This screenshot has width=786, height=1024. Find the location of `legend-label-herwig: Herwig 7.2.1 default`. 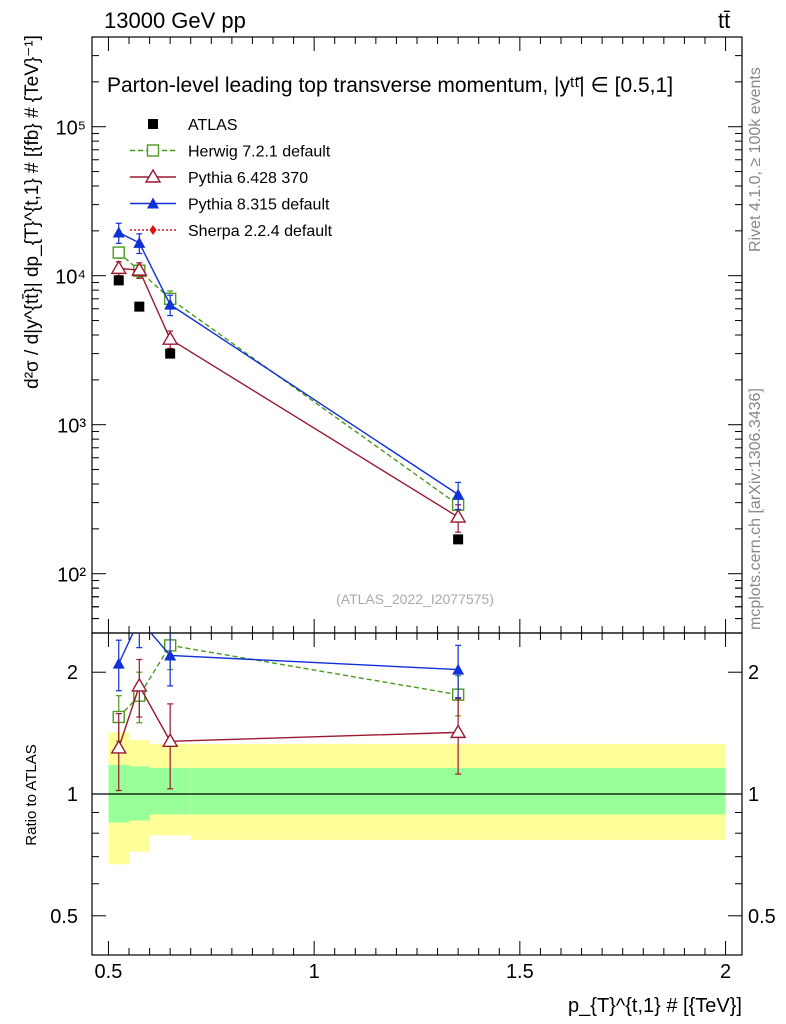

legend-label-herwig: Herwig 7.2.1 default is located at coordinates (259, 152).